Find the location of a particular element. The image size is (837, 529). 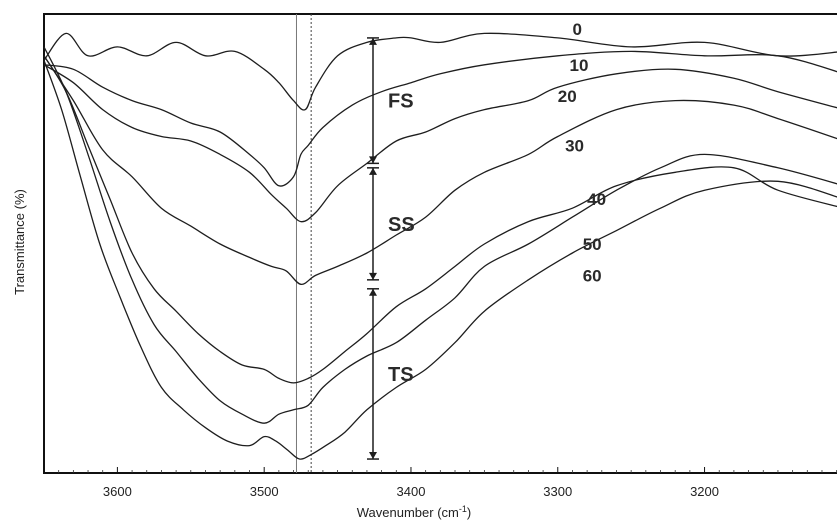

stage-label-fs: FS is located at coordinates (401, 102).